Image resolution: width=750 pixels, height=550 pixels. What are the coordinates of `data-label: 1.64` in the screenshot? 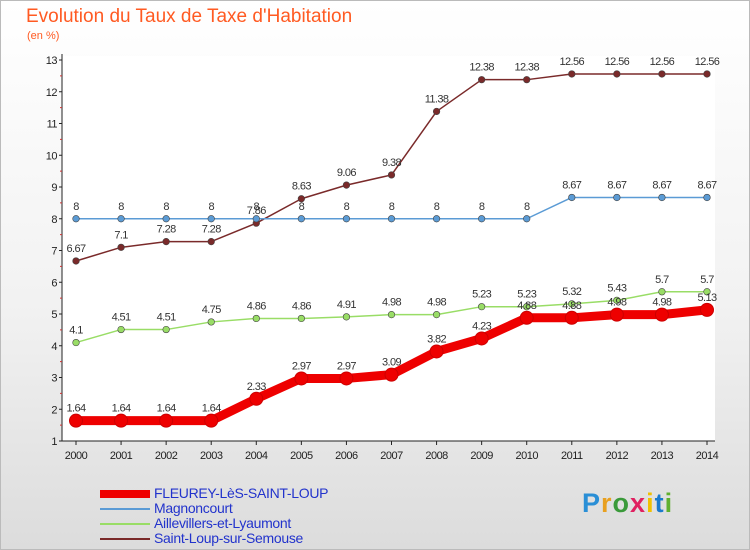 It's located at (121, 409).